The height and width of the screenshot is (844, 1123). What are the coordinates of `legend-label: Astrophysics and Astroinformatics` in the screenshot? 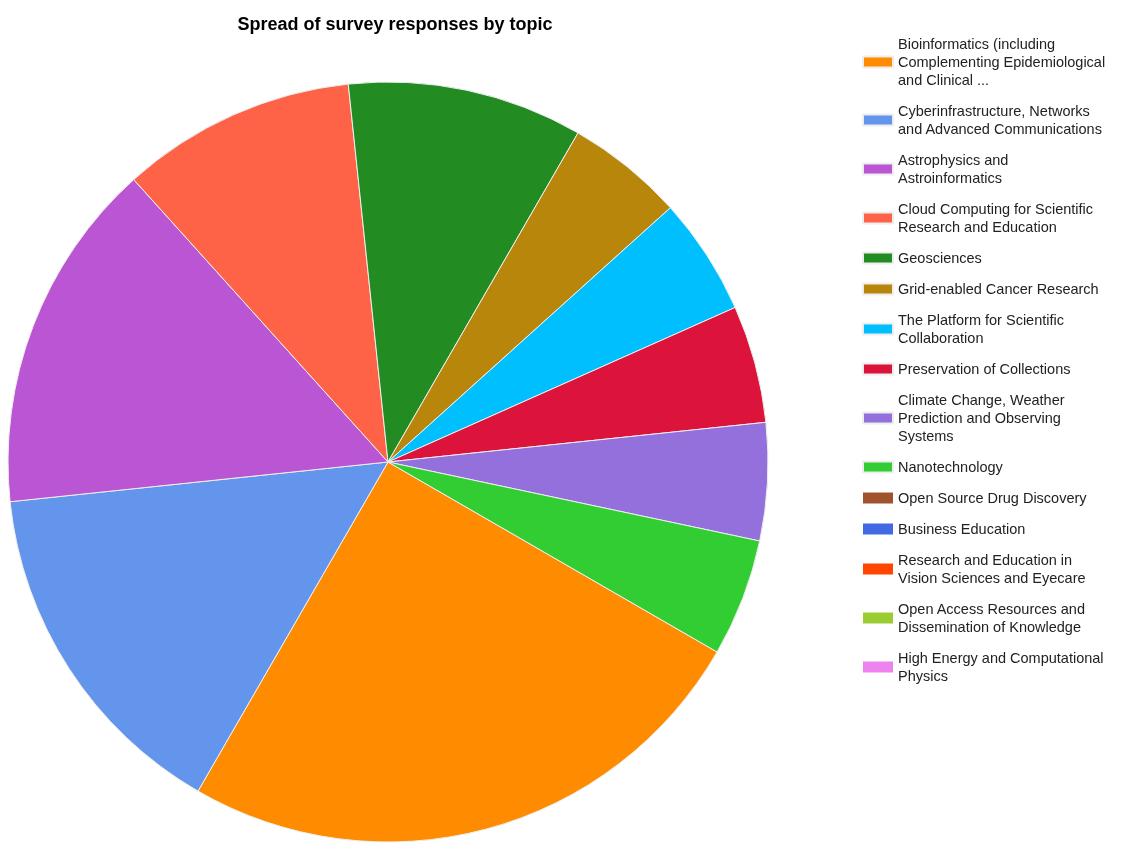 It's located at (955, 169).